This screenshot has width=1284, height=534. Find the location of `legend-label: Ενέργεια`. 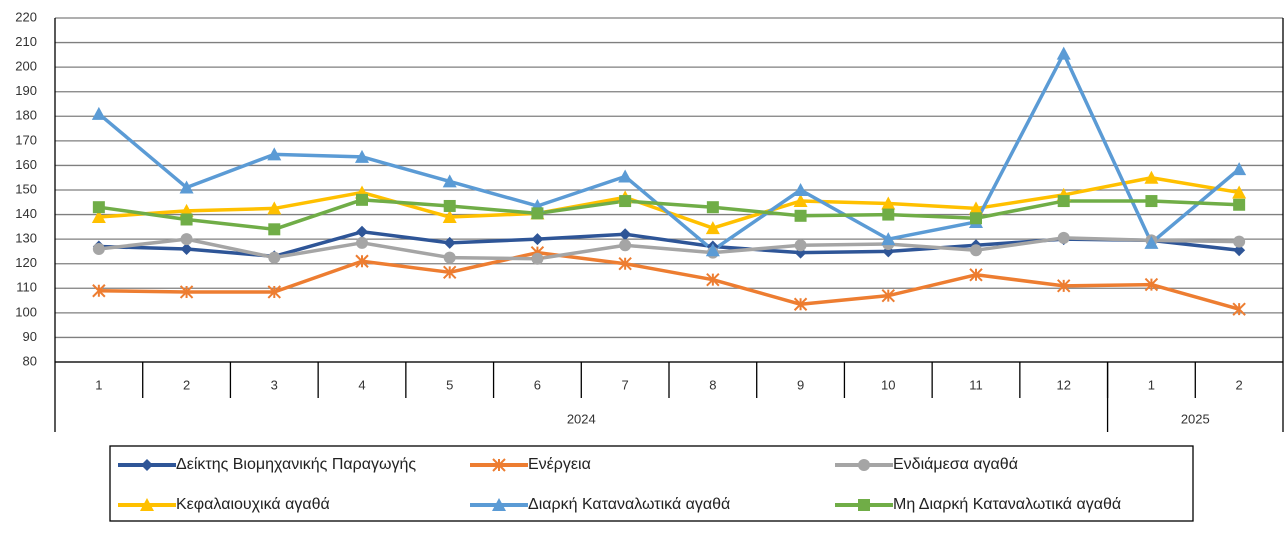

legend-label: Ενέργεια is located at coordinates (559, 464).